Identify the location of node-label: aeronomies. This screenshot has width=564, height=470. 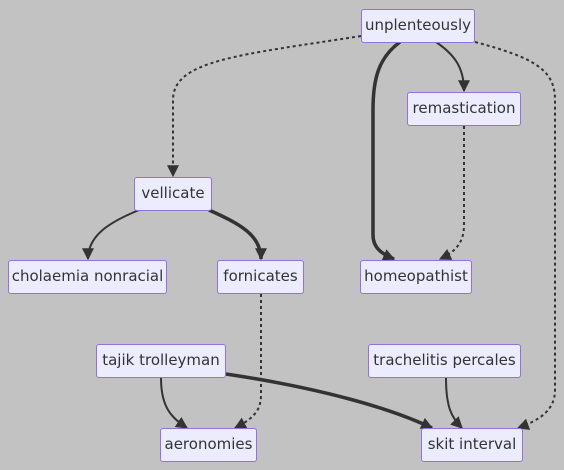
(208, 444).